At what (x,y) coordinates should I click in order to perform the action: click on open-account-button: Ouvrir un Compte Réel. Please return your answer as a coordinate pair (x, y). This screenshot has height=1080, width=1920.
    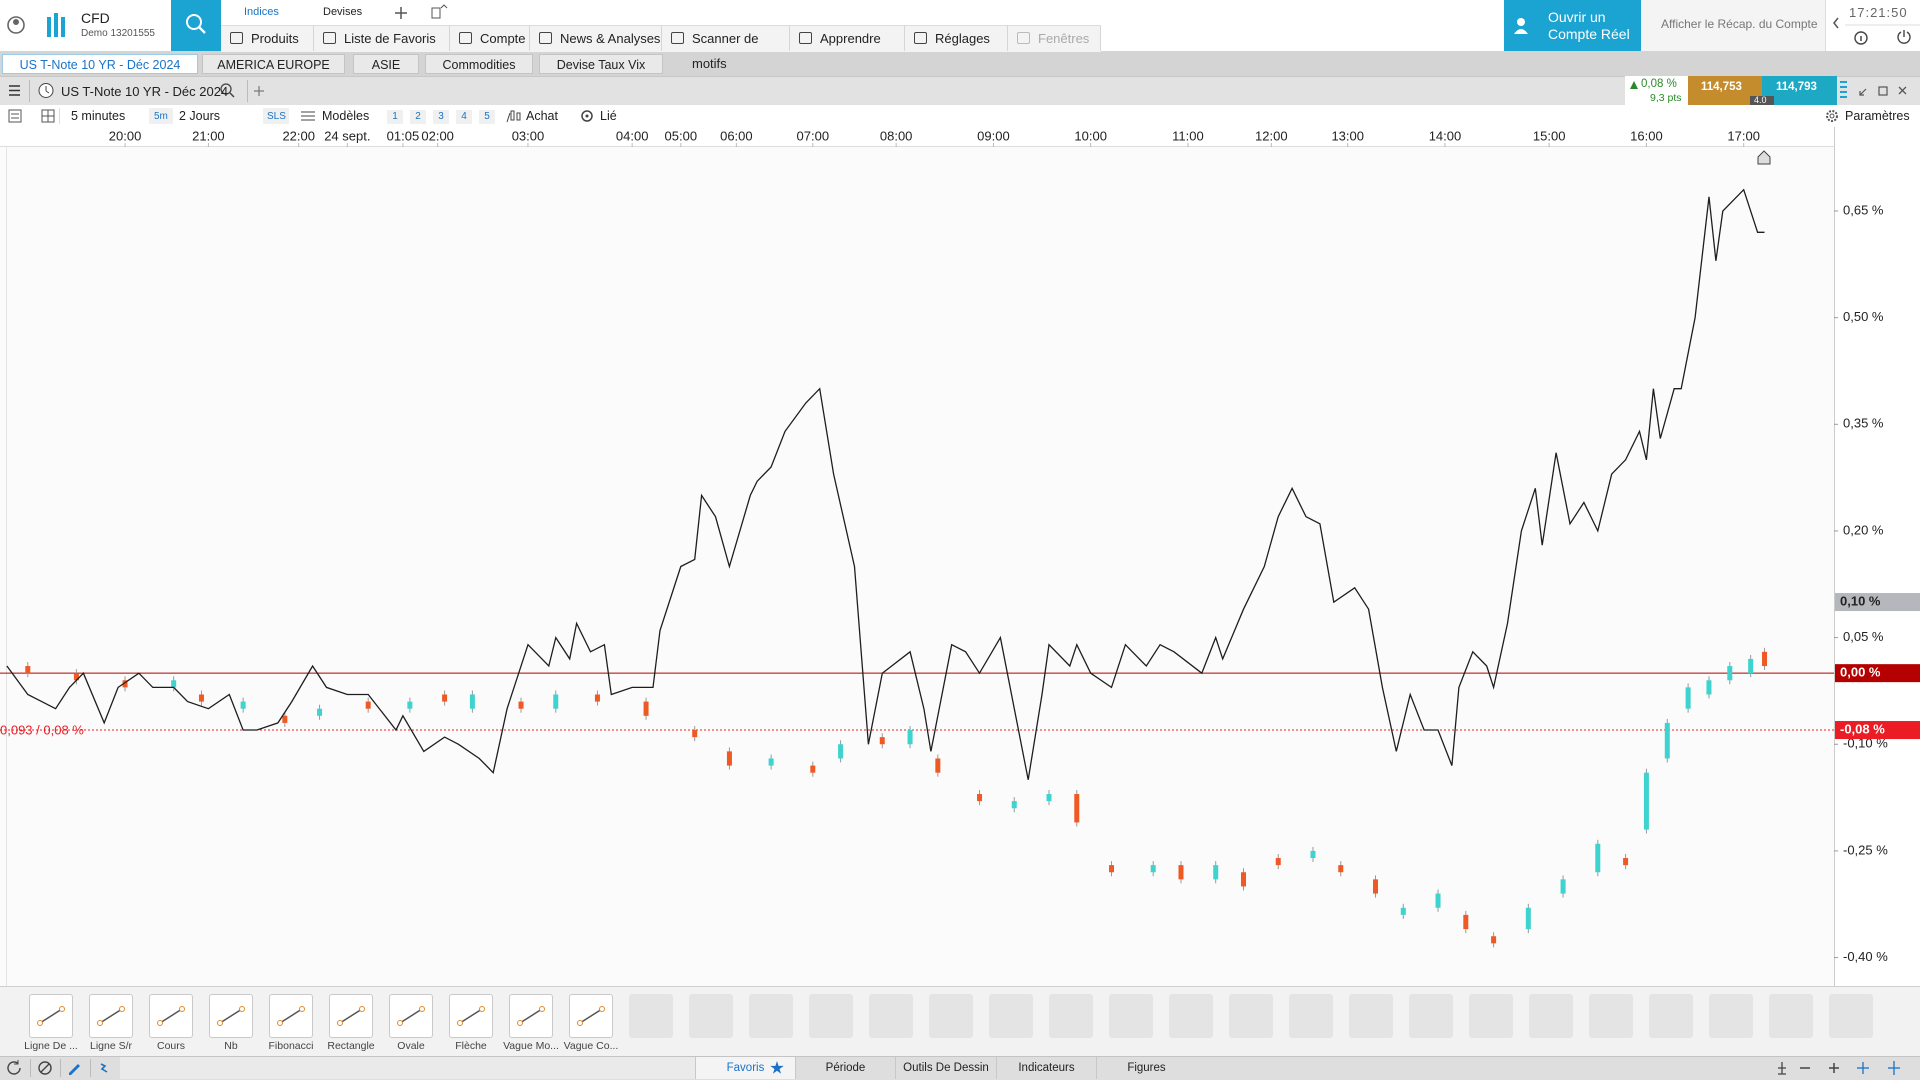
    Looking at the image, I should click on (1572, 25).